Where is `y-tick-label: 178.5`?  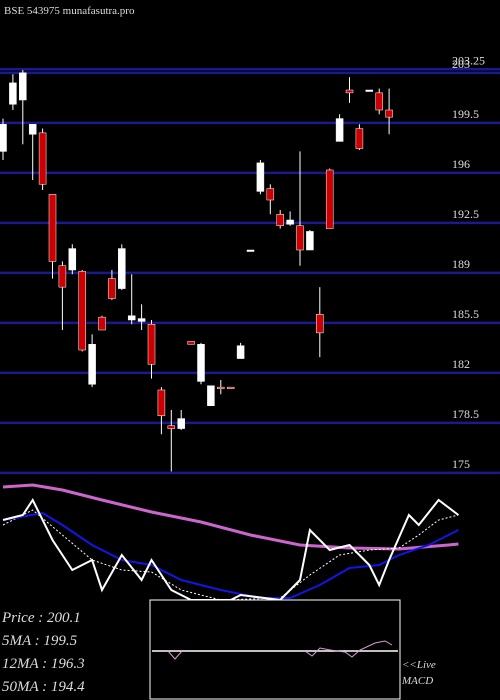
y-tick-label: 178.5 is located at coordinates (465, 414).